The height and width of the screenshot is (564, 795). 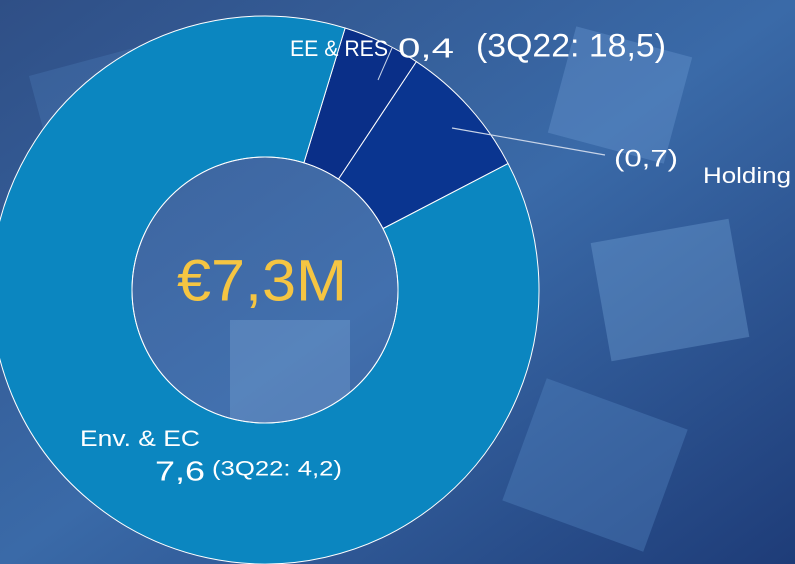 I want to click on annotation: (3Q22: 4,2), so click(x=277, y=469).